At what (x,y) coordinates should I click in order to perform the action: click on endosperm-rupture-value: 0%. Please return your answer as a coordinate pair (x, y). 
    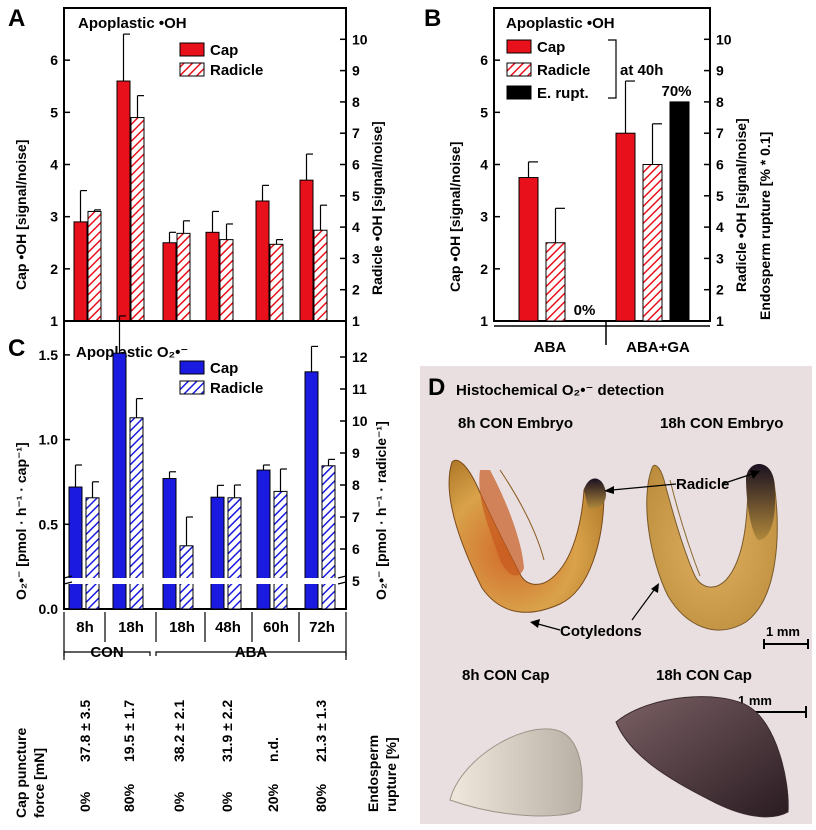
    Looking at the image, I should click on (179, 801).